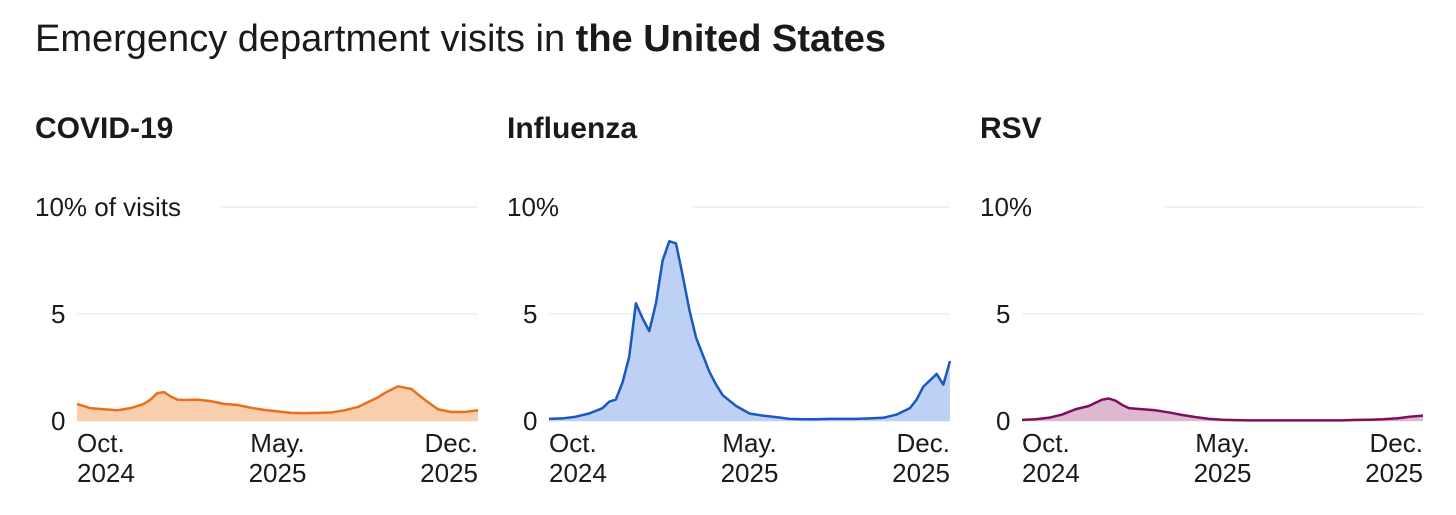  I want to click on panel-title-covid: COVID-19, so click(104, 128).